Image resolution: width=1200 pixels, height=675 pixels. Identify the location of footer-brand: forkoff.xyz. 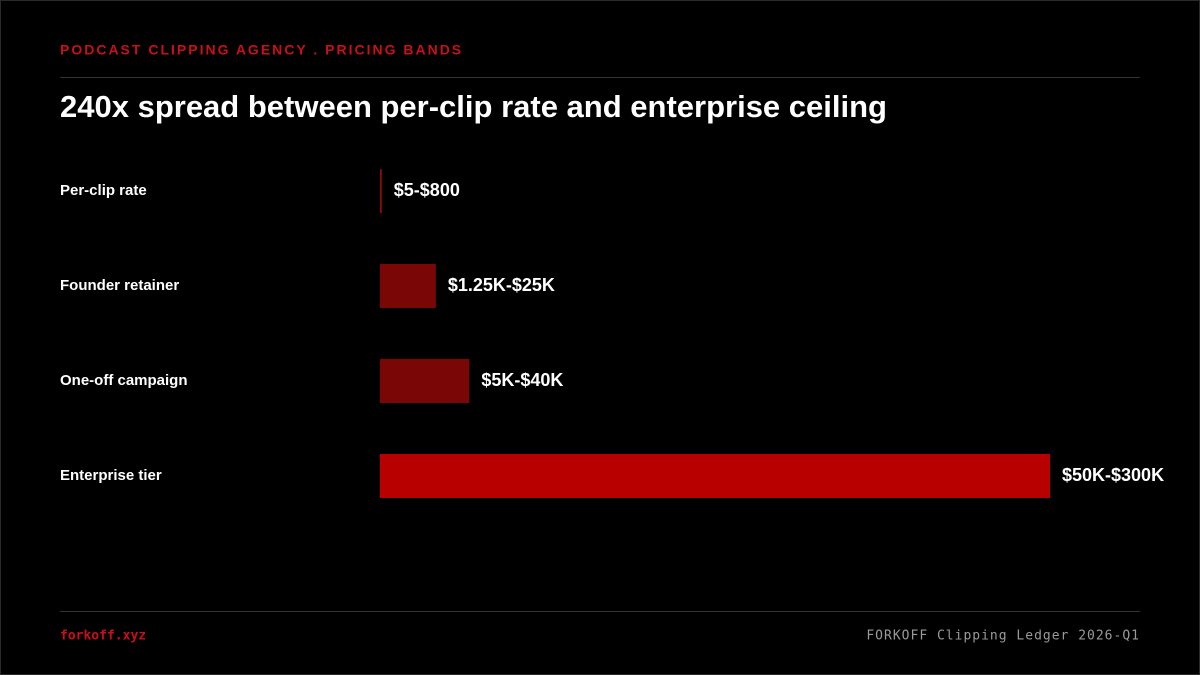
(103, 636).